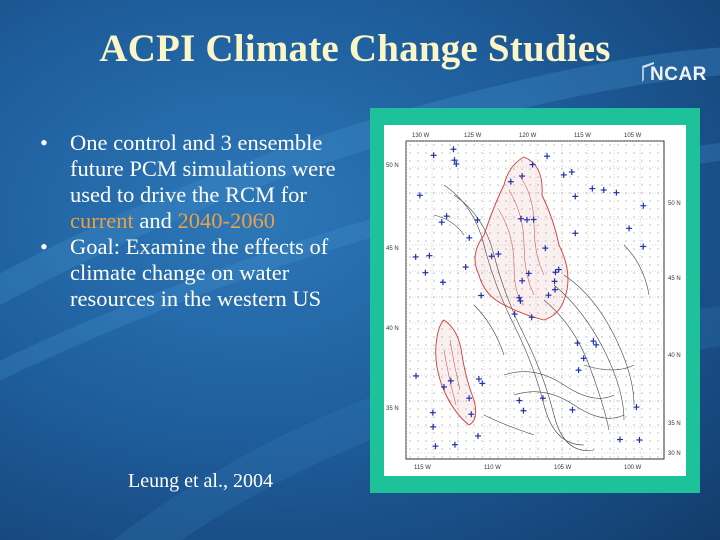 The height and width of the screenshot is (540, 720). I want to click on right-label: 35 N, so click(674, 424).